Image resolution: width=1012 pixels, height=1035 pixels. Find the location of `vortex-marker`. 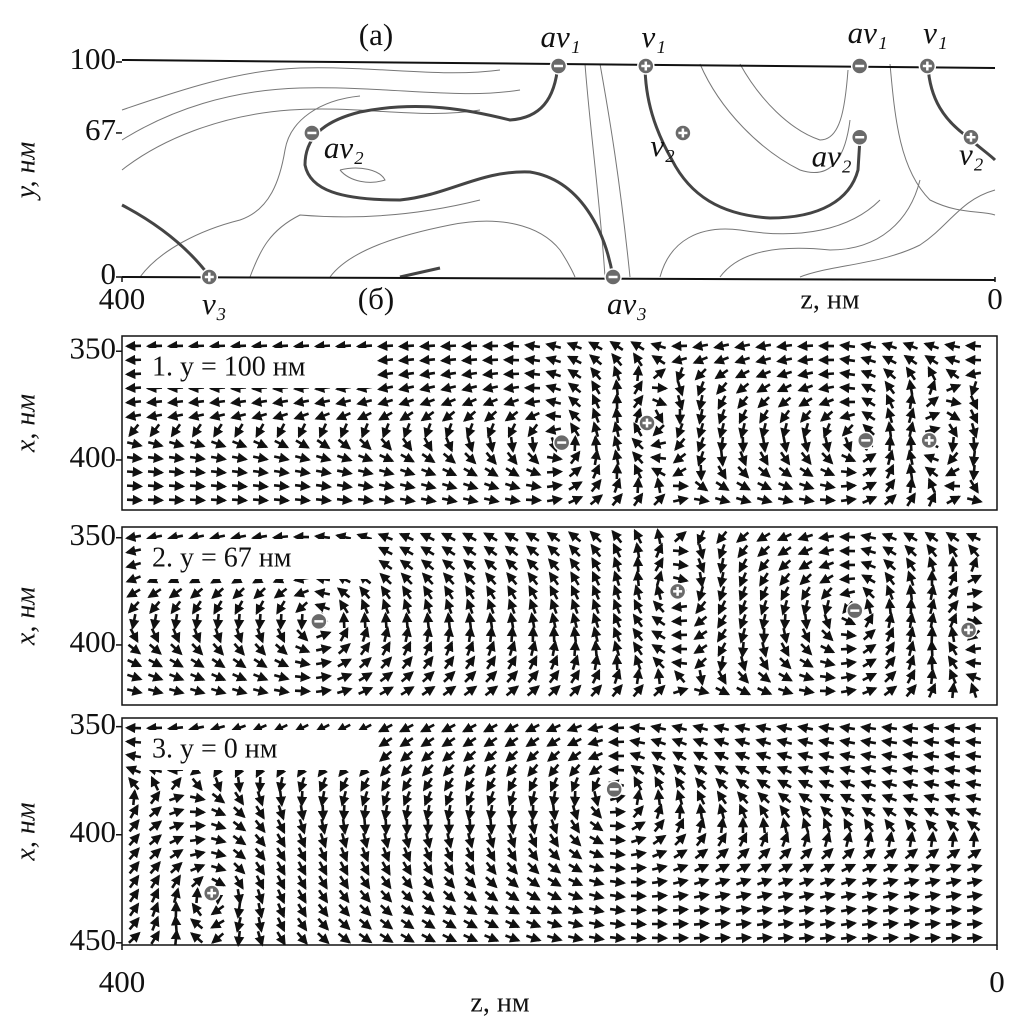

vortex-marker is located at coordinates (968, 630).